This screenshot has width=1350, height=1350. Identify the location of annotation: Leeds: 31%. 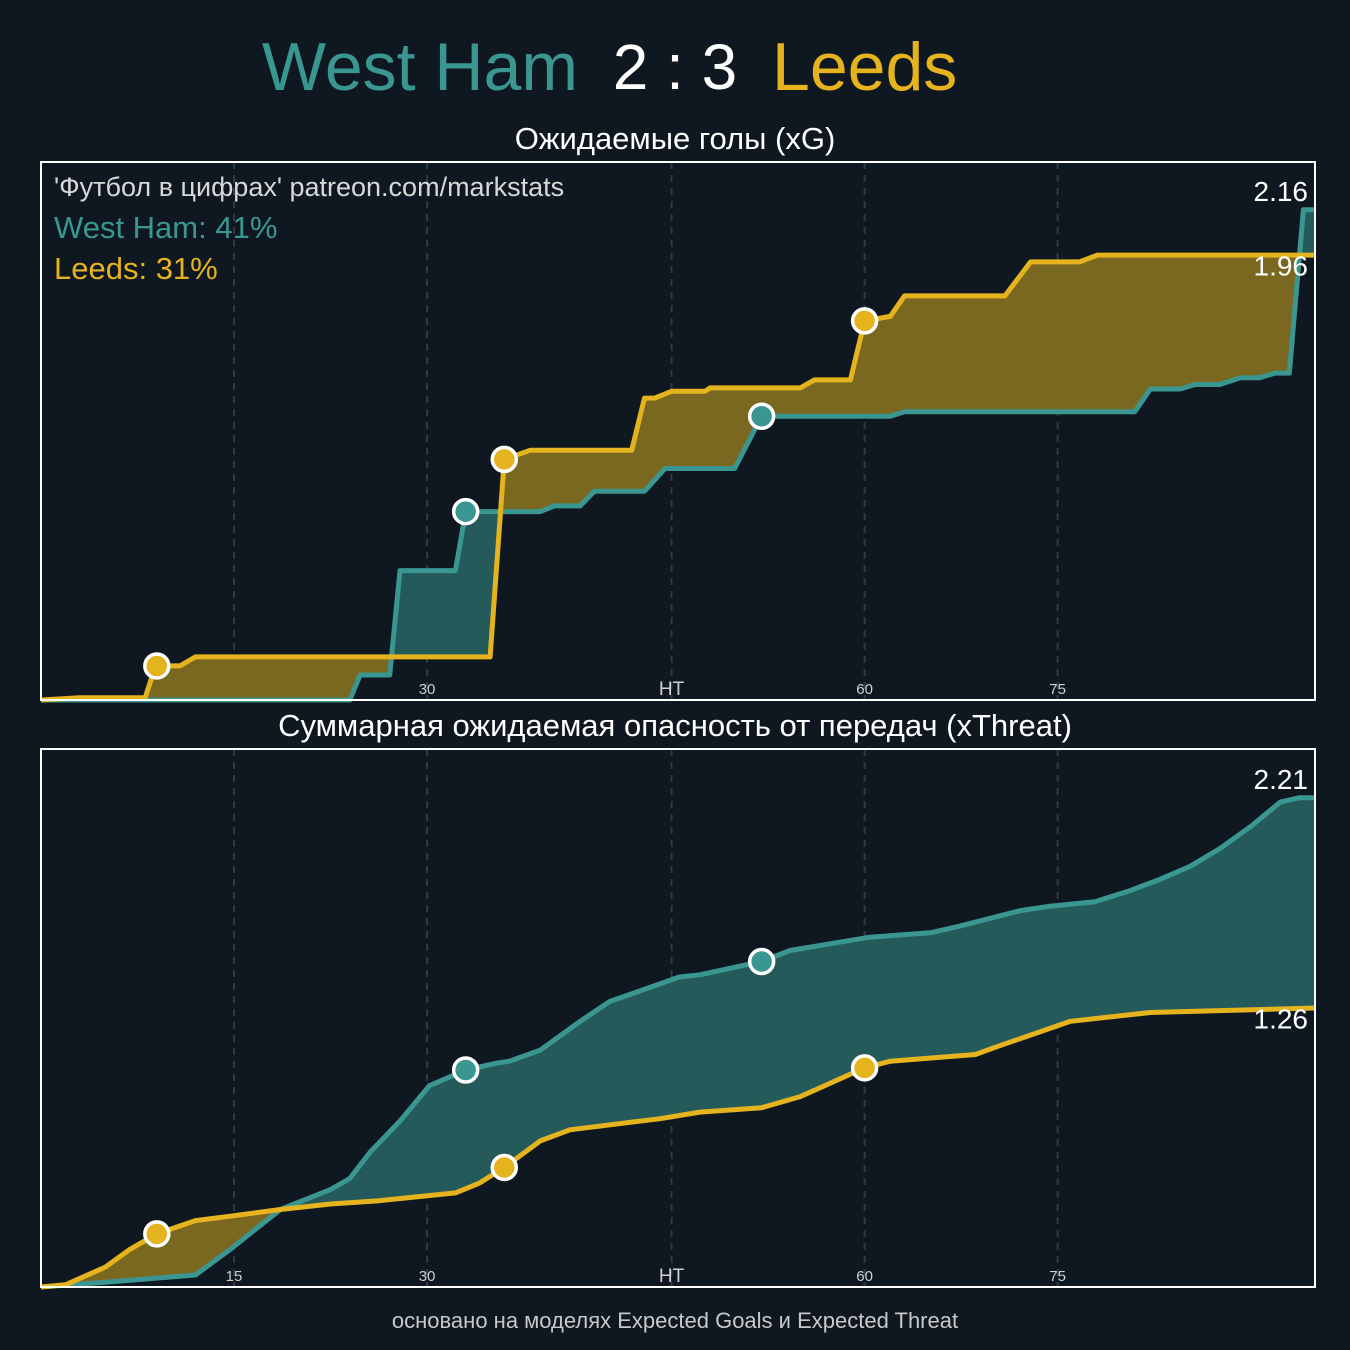
(136, 268).